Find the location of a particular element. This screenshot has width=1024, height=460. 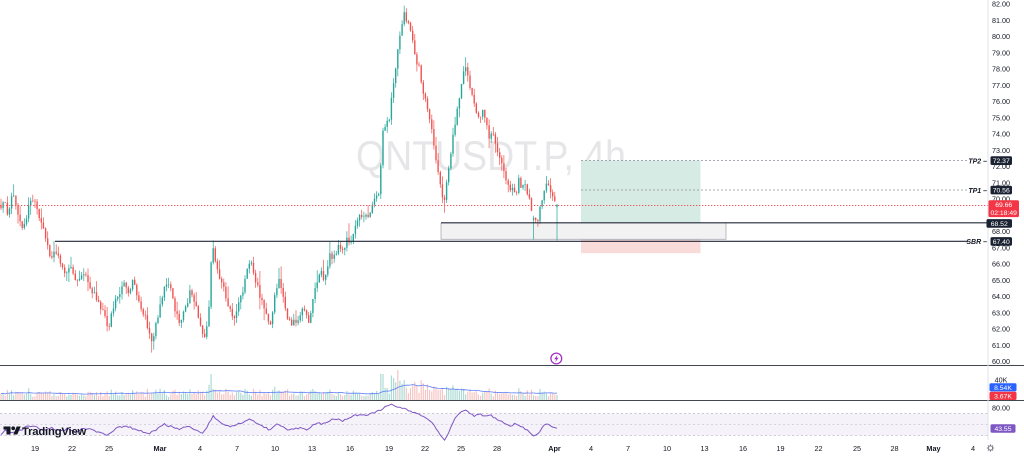

svg-text: TradingView is located at coordinates (54, 432).